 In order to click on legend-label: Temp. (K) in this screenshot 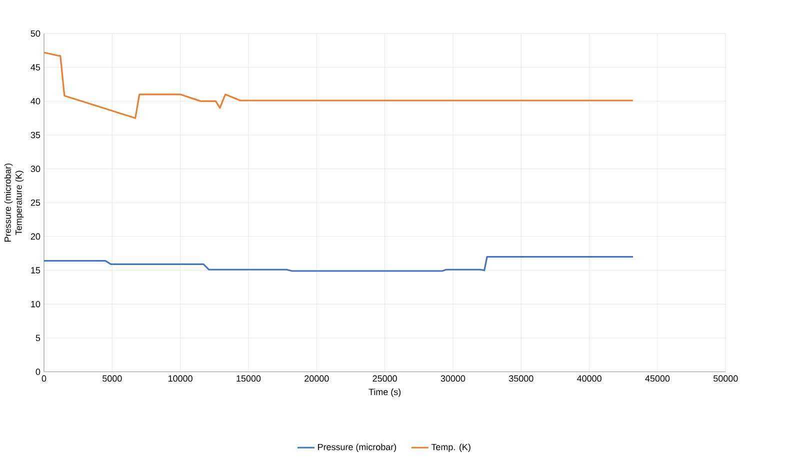, I will do `click(450, 448)`.